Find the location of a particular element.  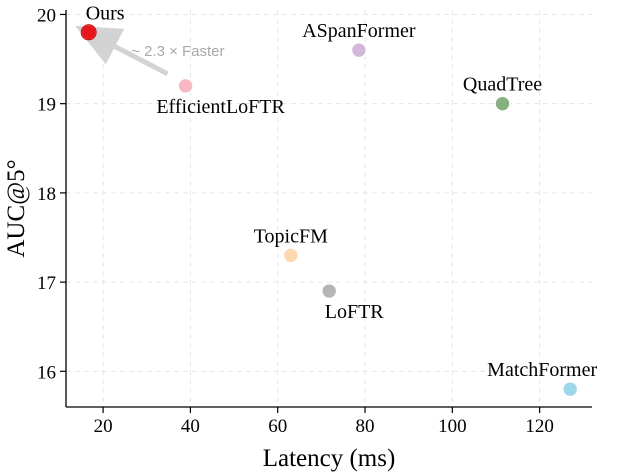

y-tick-label: 18 is located at coordinates (46, 194).